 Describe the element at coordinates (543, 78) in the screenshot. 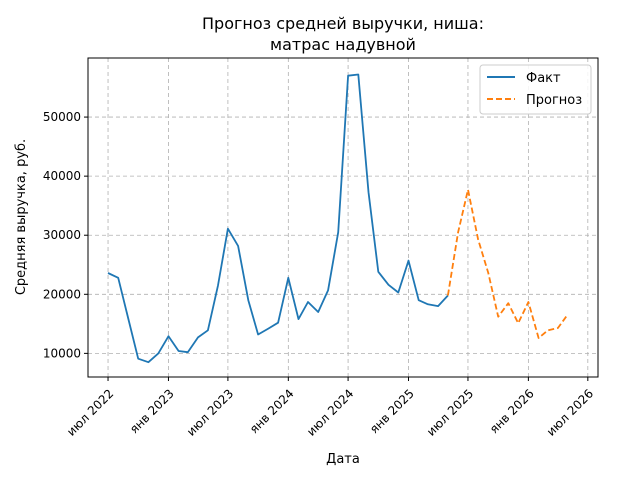

I see `legend-label-fact: Факт` at that location.